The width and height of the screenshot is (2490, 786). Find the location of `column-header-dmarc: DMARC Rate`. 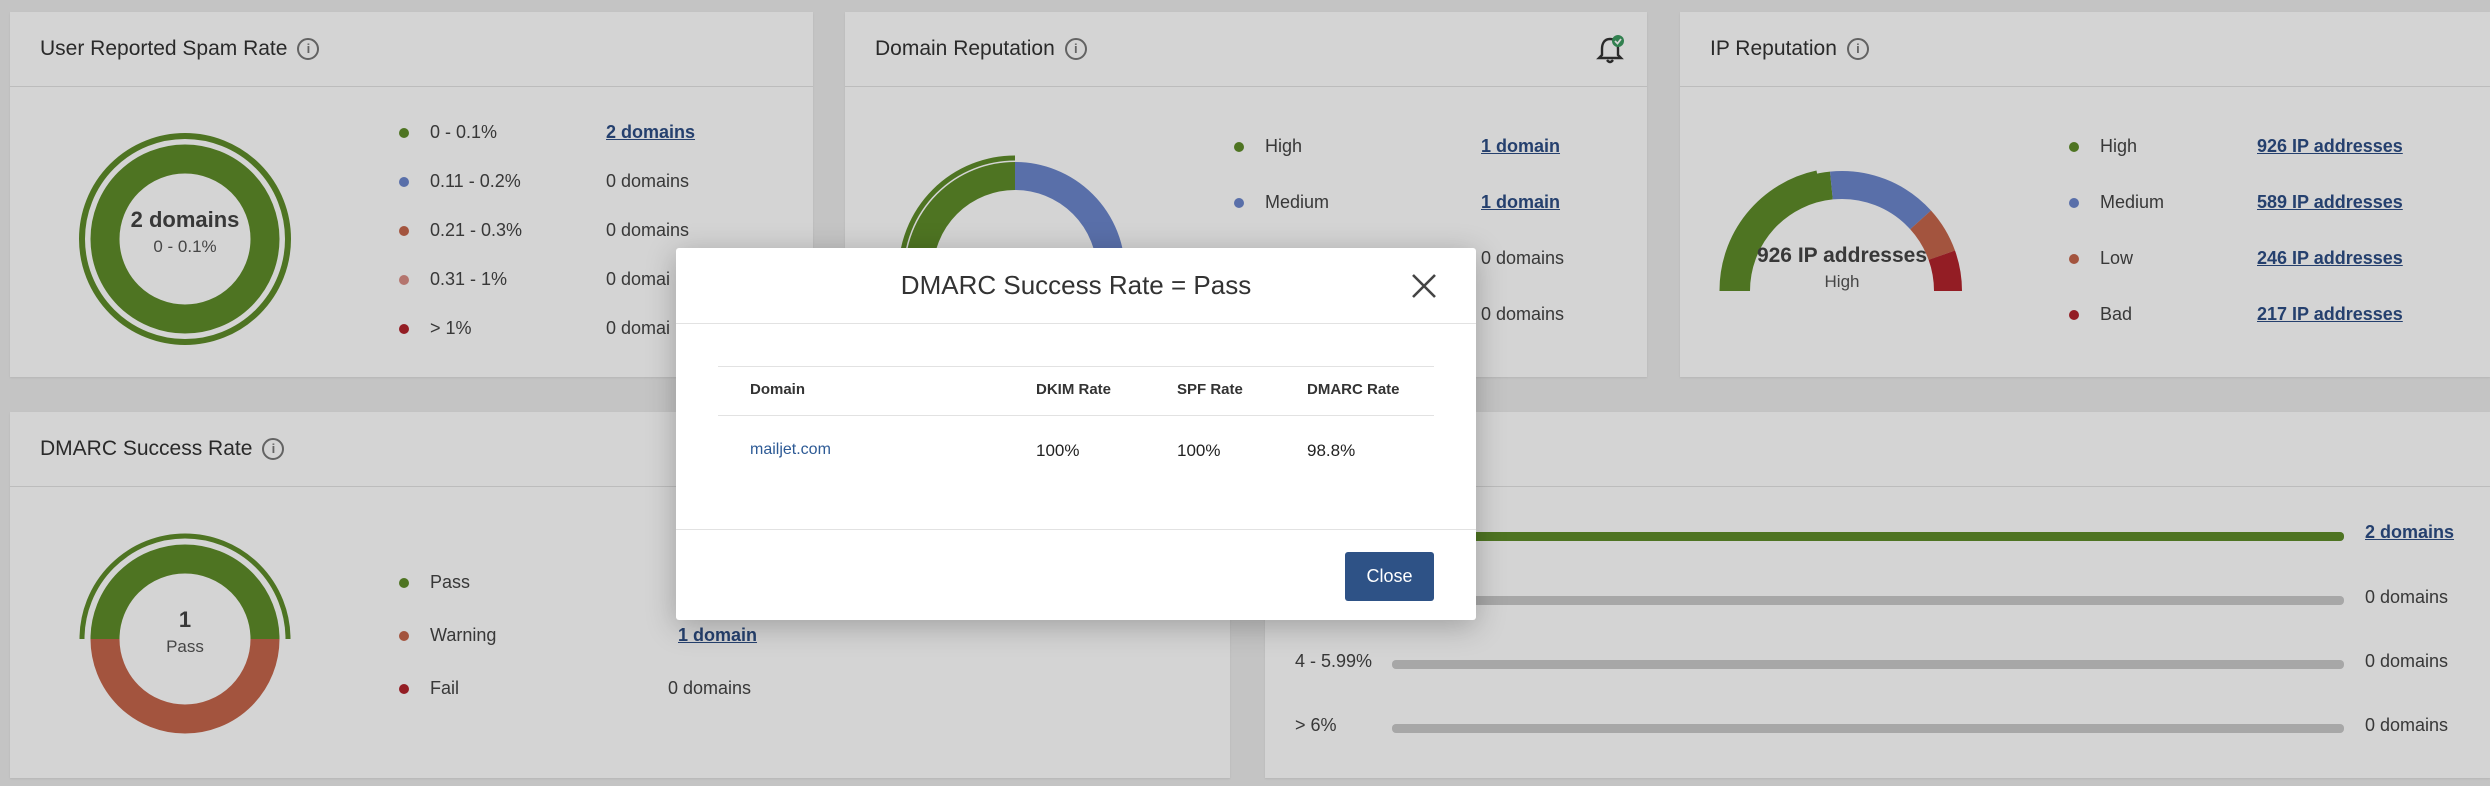

column-header-dmarc: DMARC Rate is located at coordinates (1353, 389).